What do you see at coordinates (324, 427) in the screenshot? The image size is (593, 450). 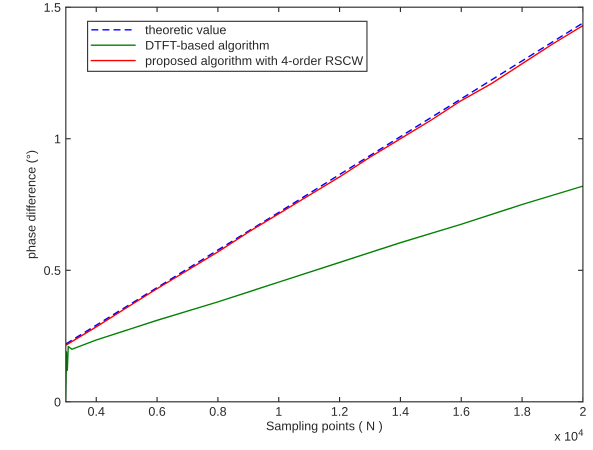 I see `x-axis-title: Sampling points ( N )` at bounding box center [324, 427].